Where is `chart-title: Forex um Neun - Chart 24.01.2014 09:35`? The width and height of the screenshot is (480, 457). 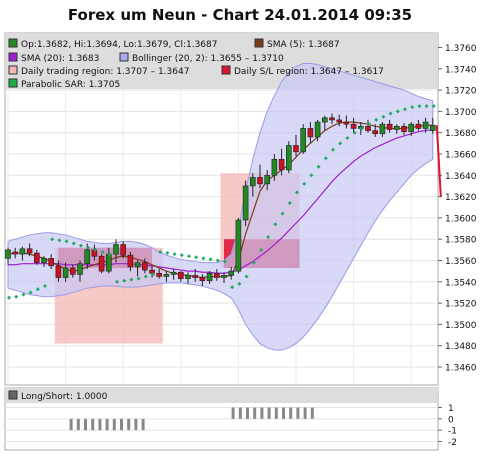 chart-title: Forex um Neun - Chart 24.01.2014 09:35 is located at coordinates (240, 15).